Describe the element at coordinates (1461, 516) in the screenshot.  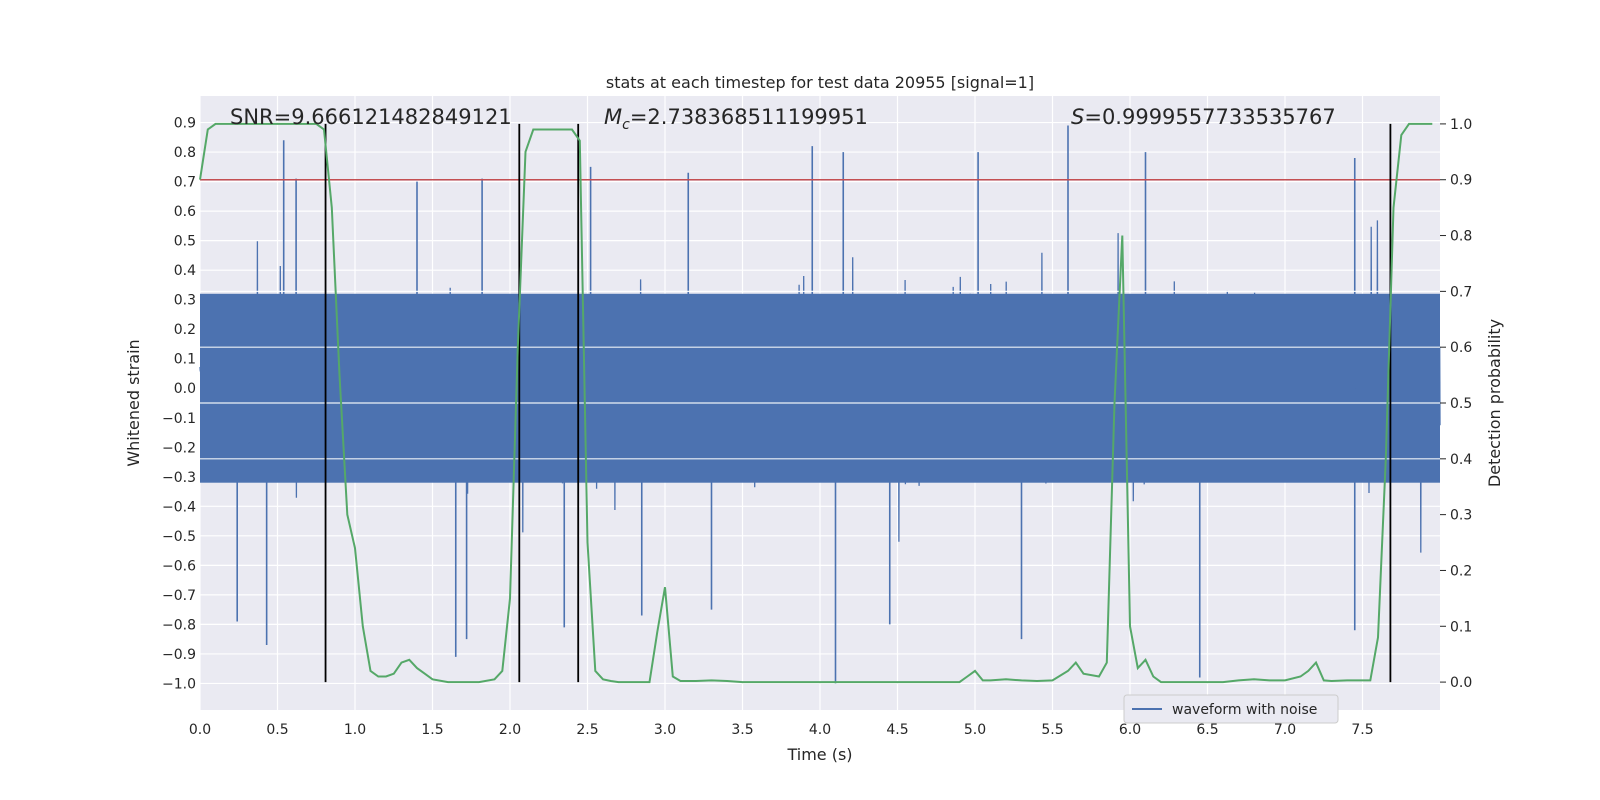
I see `y2-tick-label: 0.3` at that location.